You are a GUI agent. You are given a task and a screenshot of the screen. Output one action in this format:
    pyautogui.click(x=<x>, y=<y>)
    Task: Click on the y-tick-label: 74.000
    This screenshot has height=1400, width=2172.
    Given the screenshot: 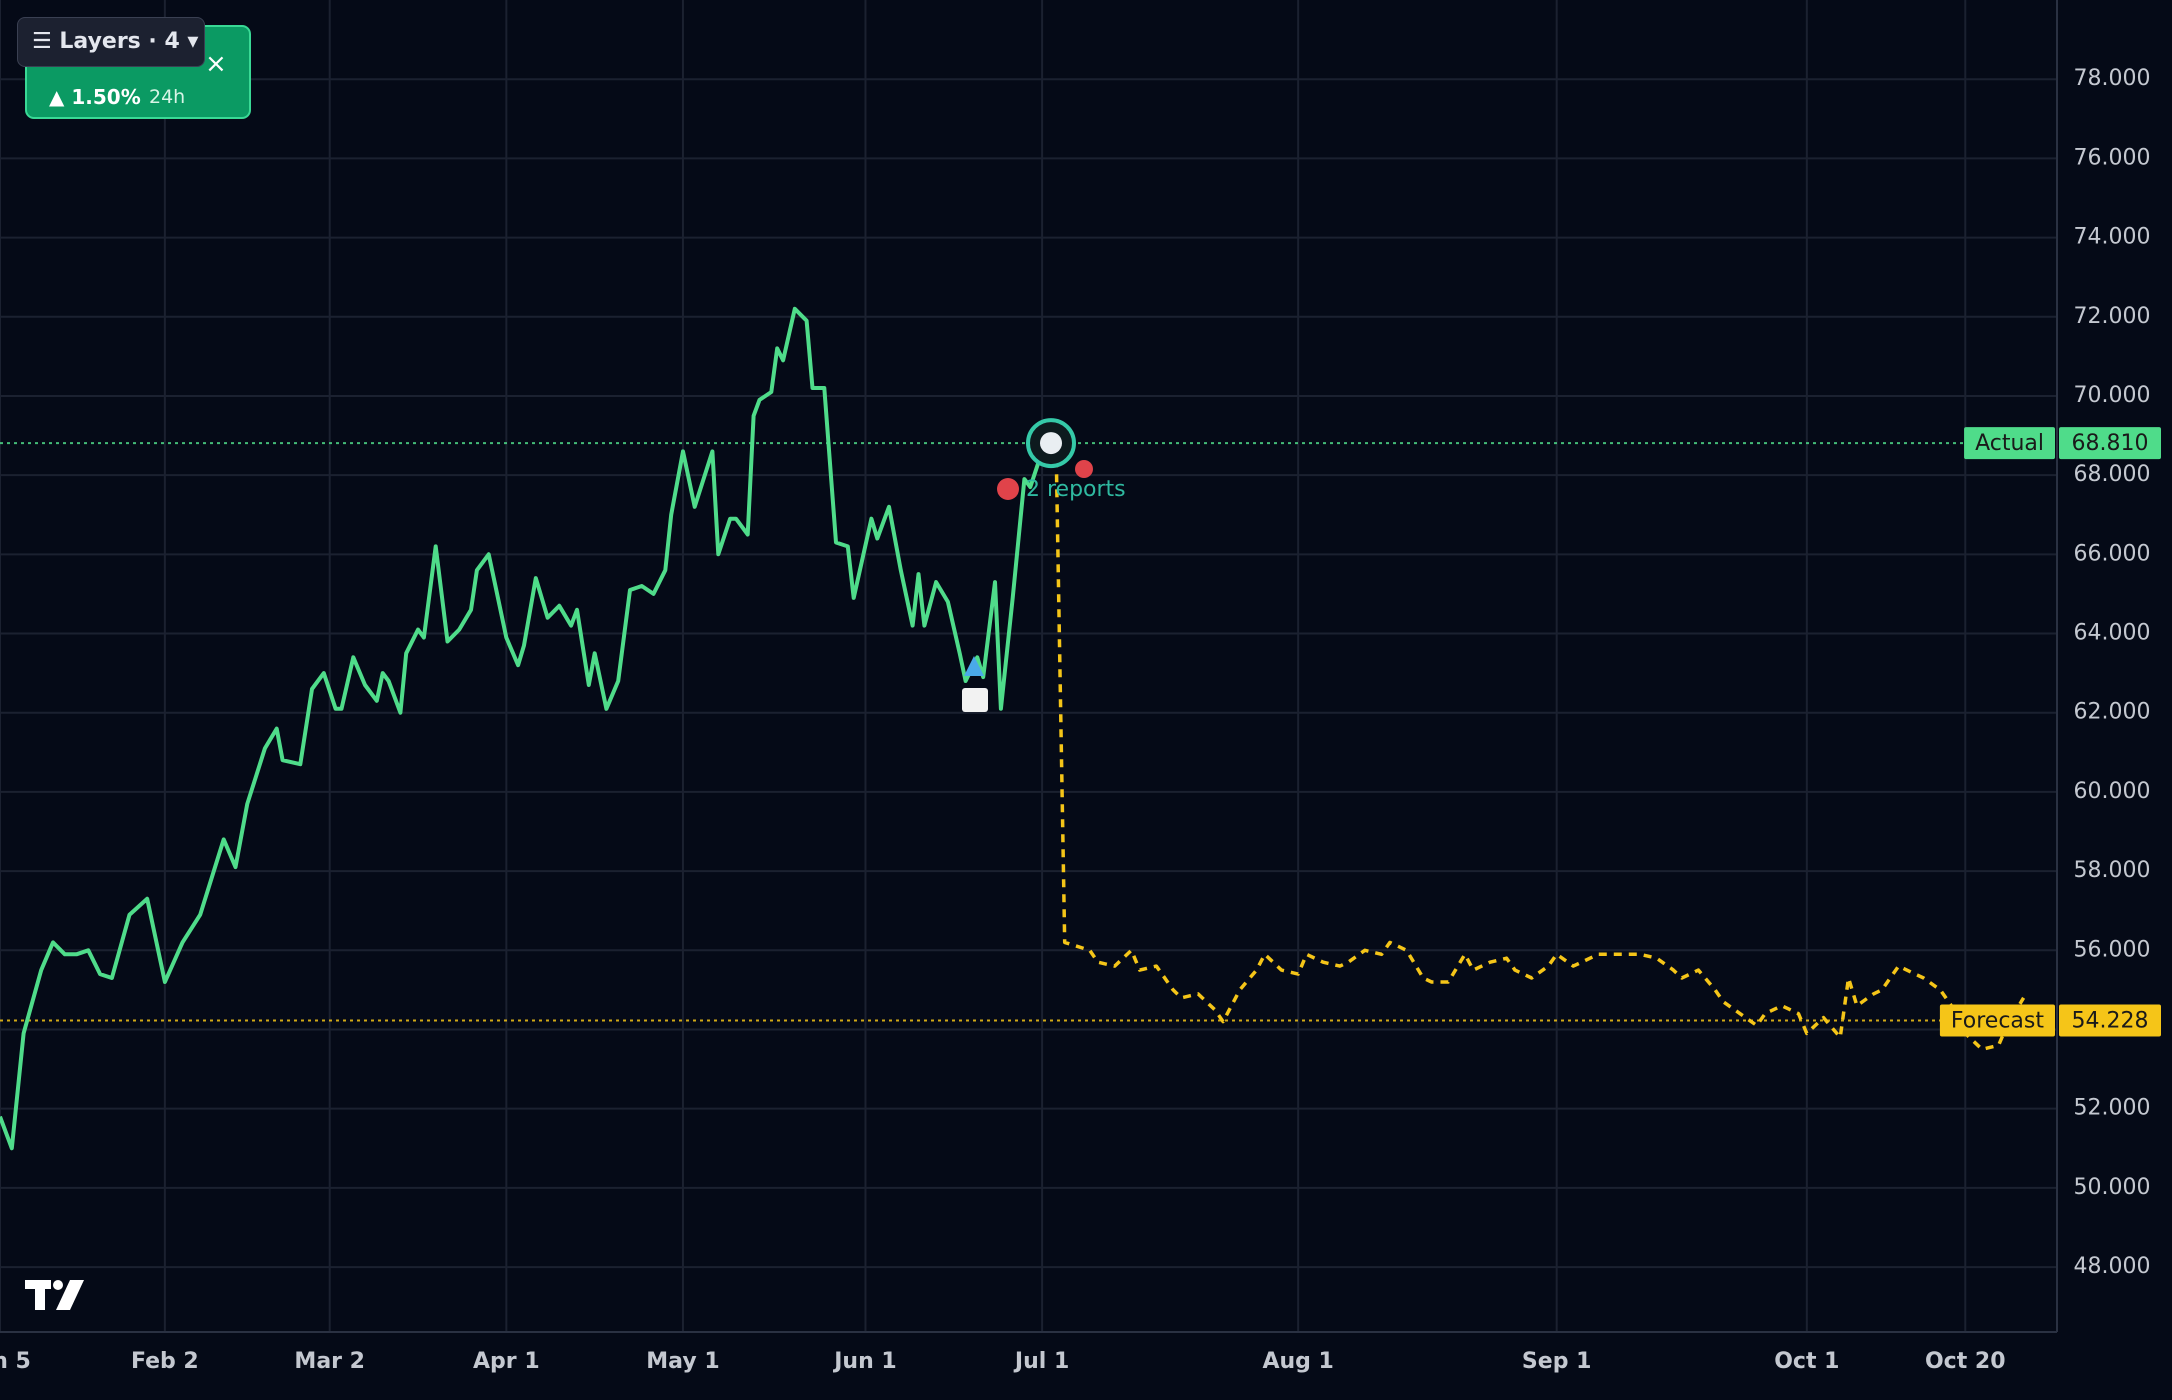 What is the action you would take?
    pyautogui.click(x=2112, y=237)
    